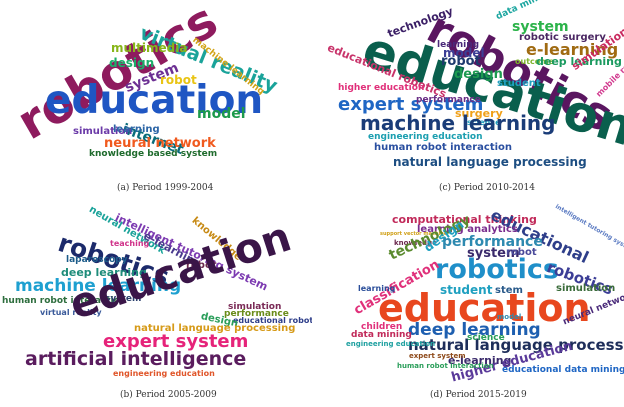 Image resolution: width=624 pixels, height=407 pixels. I want to click on word-virtual-reality: virtual reality, so click(71, 312).